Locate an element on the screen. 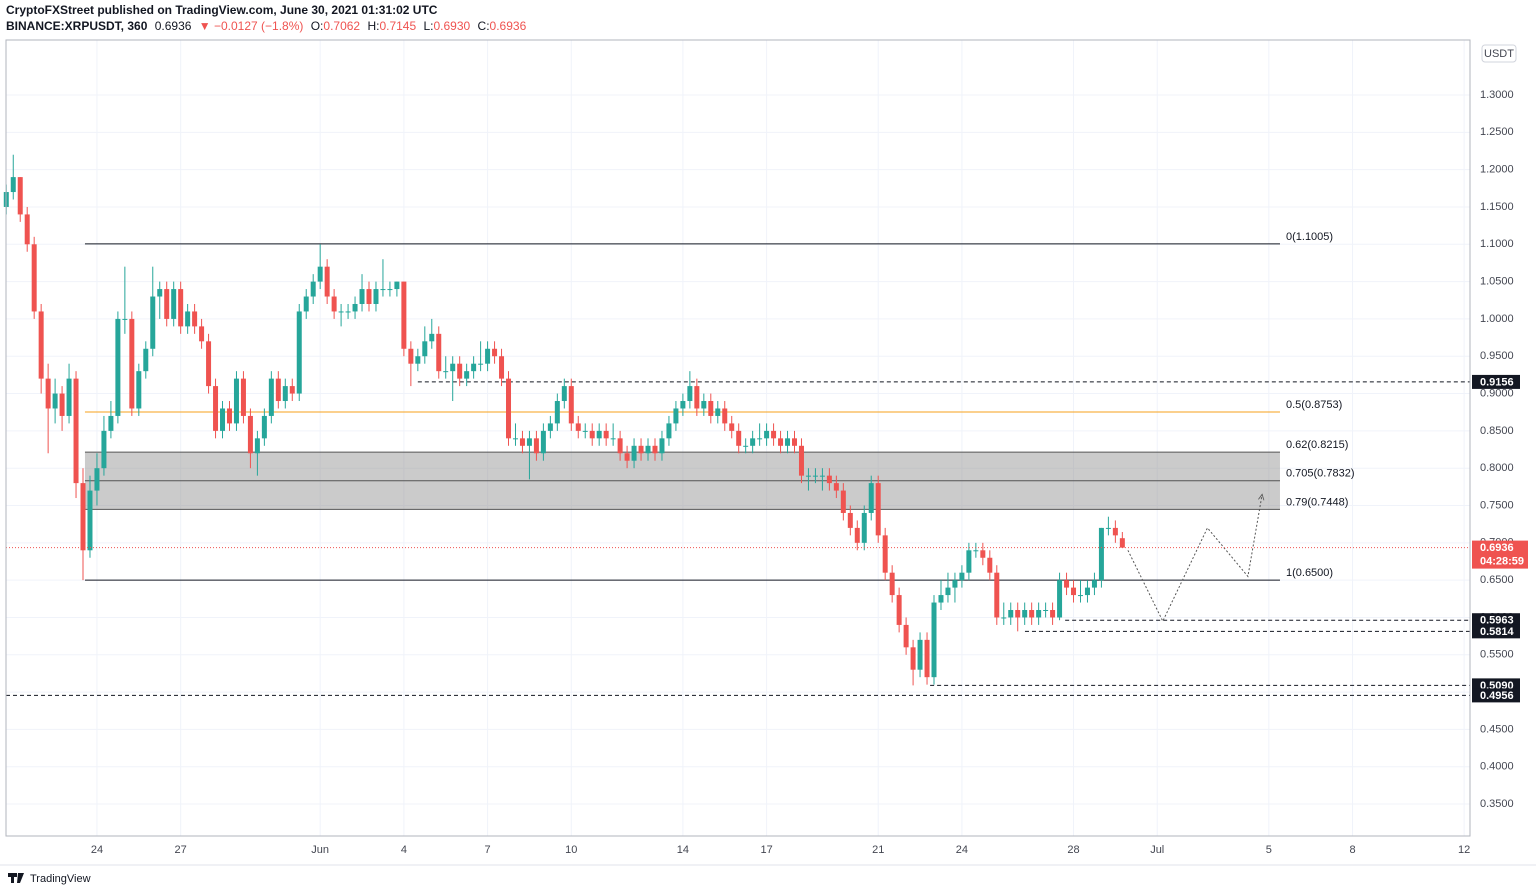  level-price-label: 0.4956 is located at coordinates (1497, 696).